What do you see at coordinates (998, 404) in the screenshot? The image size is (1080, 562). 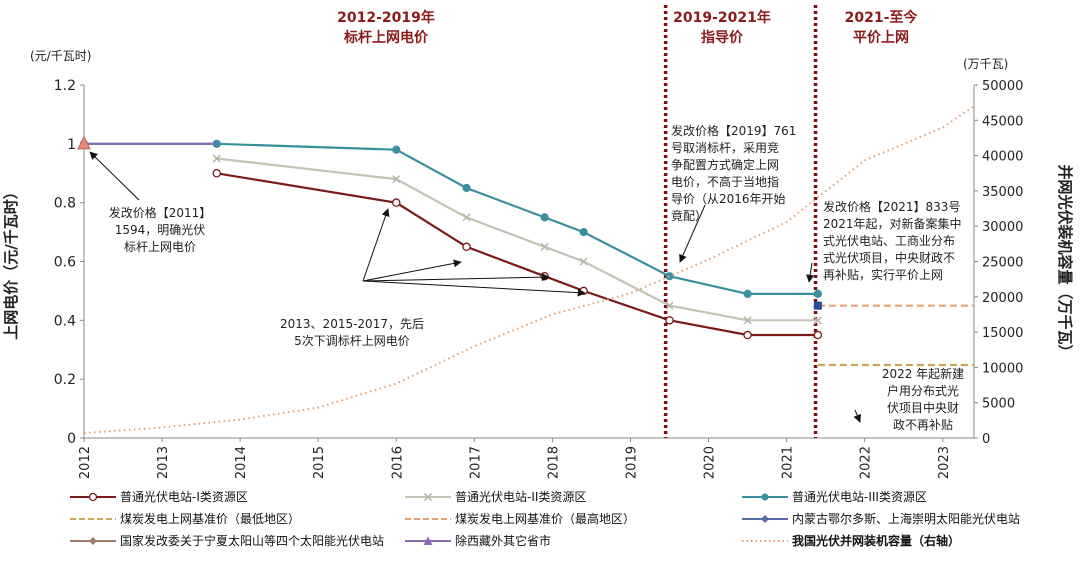 I see `y2-tick-label: 5000` at bounding box center [998, 404].